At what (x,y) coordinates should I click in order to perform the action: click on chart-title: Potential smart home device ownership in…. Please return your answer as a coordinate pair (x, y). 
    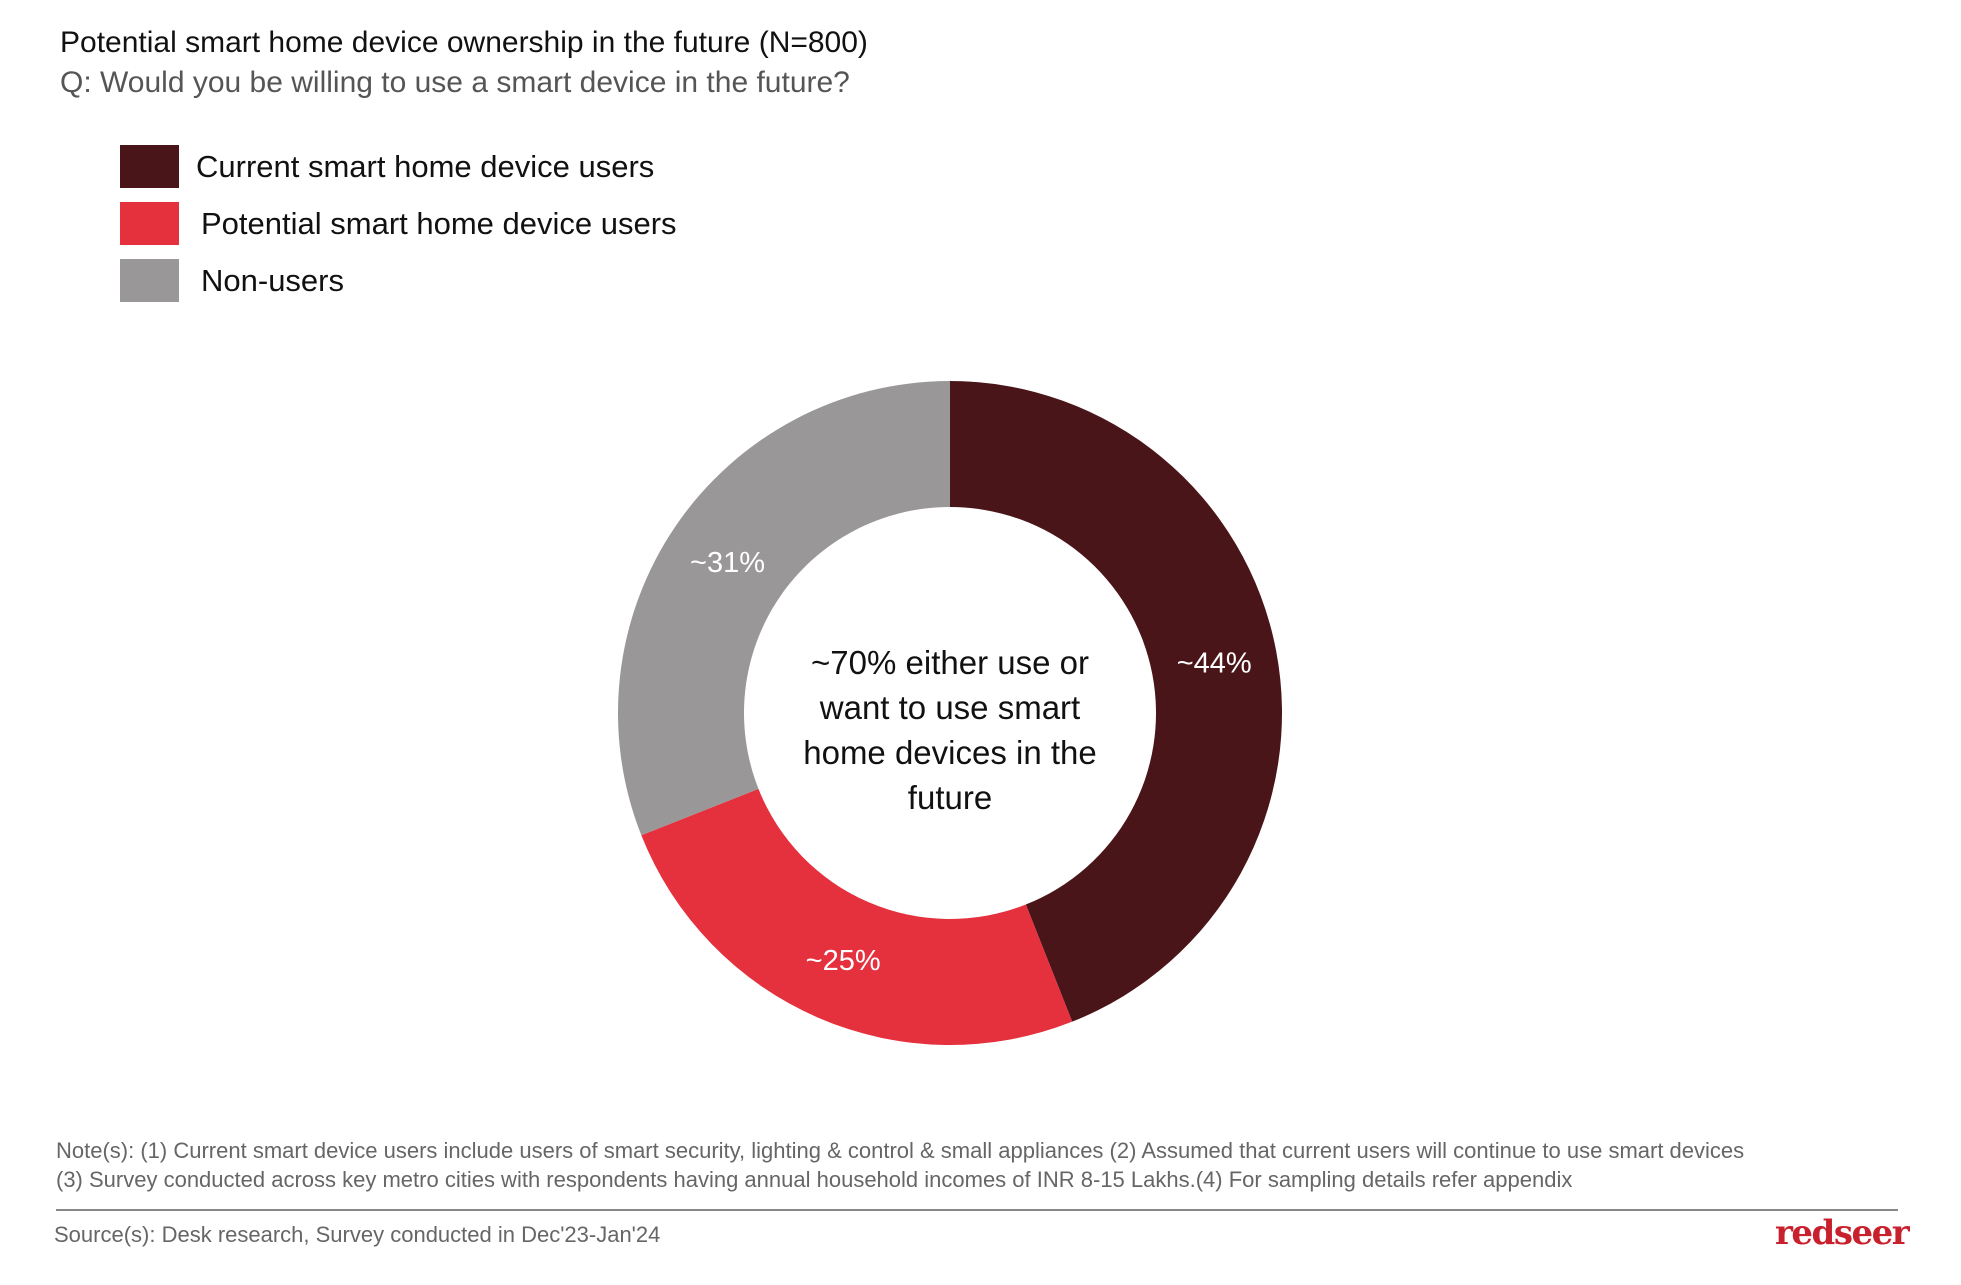
    Looking at the image, I should click on (464, 42).